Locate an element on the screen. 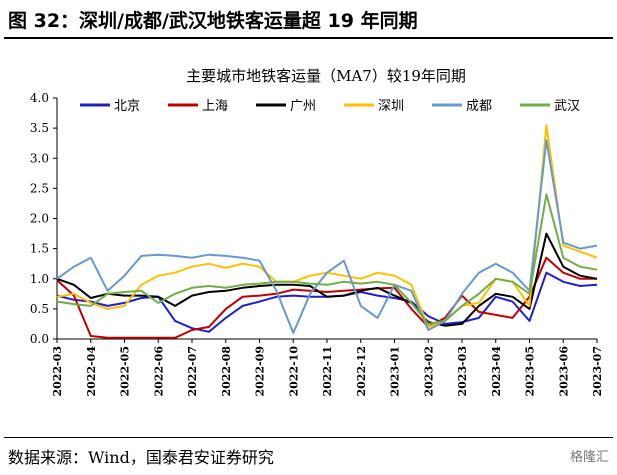 Image resolution: width=617 pixels, height=475 pixels. x-tick-label: 2023-06 is located at coordinates (563, 371).